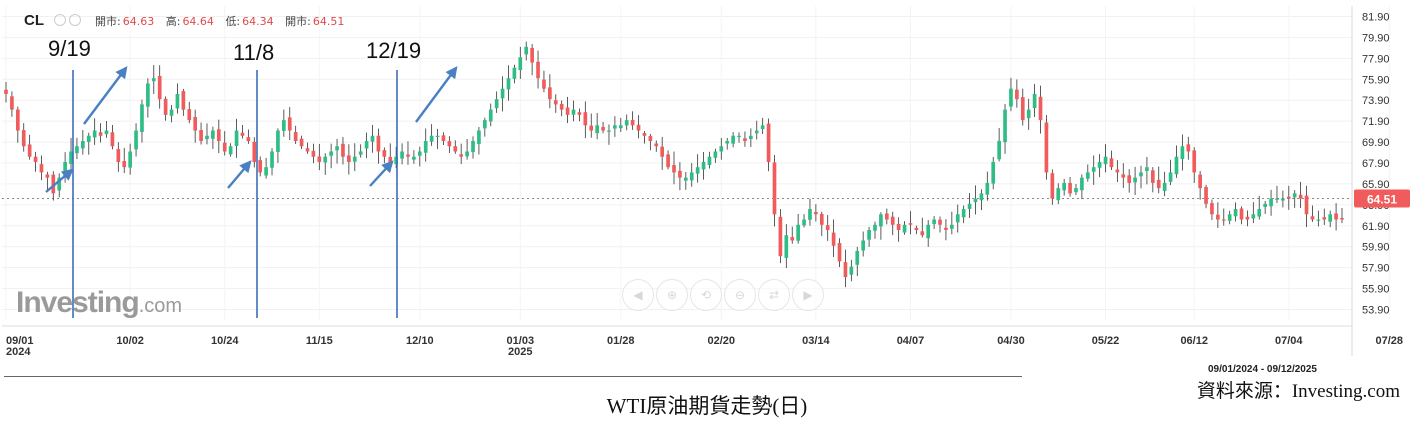  Describe the element at coordinates (59, 20) in the screenshot. I see `visibility-icon` at that location.